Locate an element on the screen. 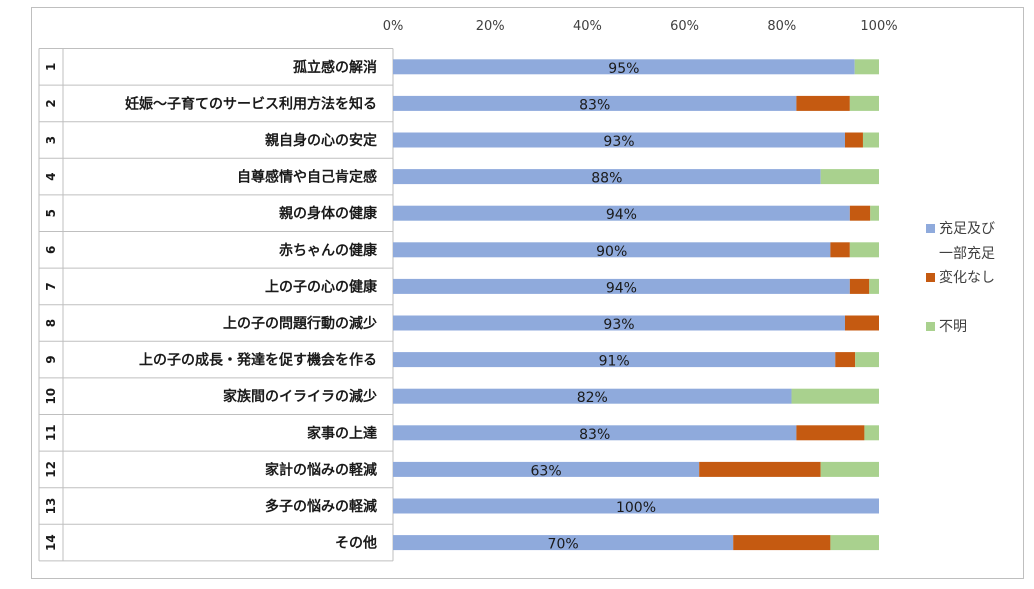 The width and height of the screenshot is (1034, 589). row-number: 11 is located at coordinates (51, 432).